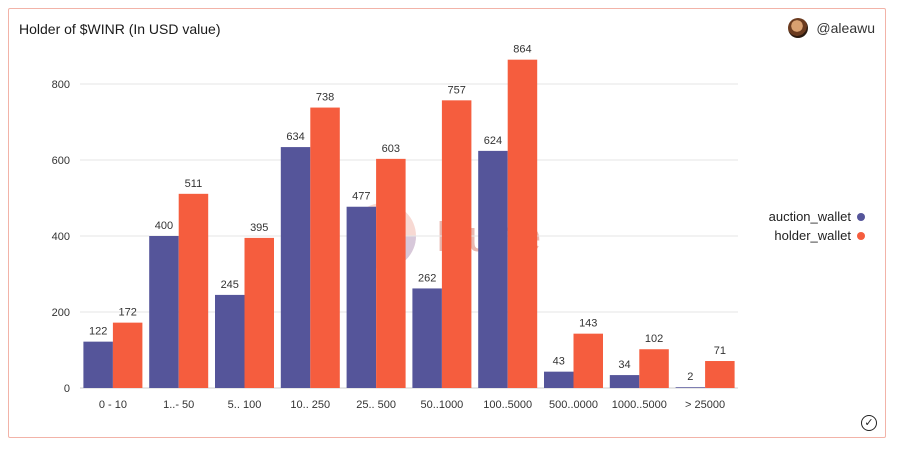  What do you see at coordinates (245, 405) in the screenshot?
I see `x-tick-label: 5.. 100` at bounding box center [245, 405].